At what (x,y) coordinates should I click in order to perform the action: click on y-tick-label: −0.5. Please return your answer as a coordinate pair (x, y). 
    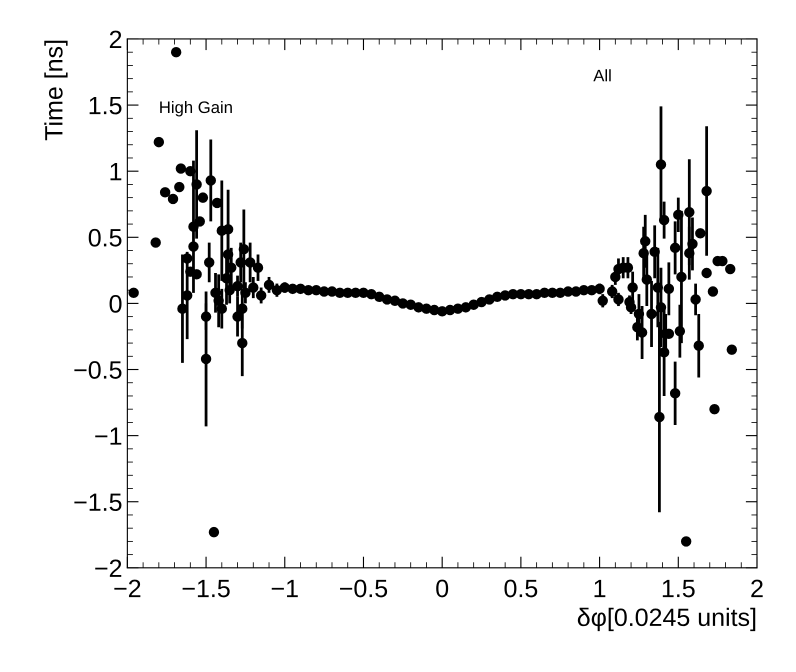
    Looking at the image, I should click on (98, 370).